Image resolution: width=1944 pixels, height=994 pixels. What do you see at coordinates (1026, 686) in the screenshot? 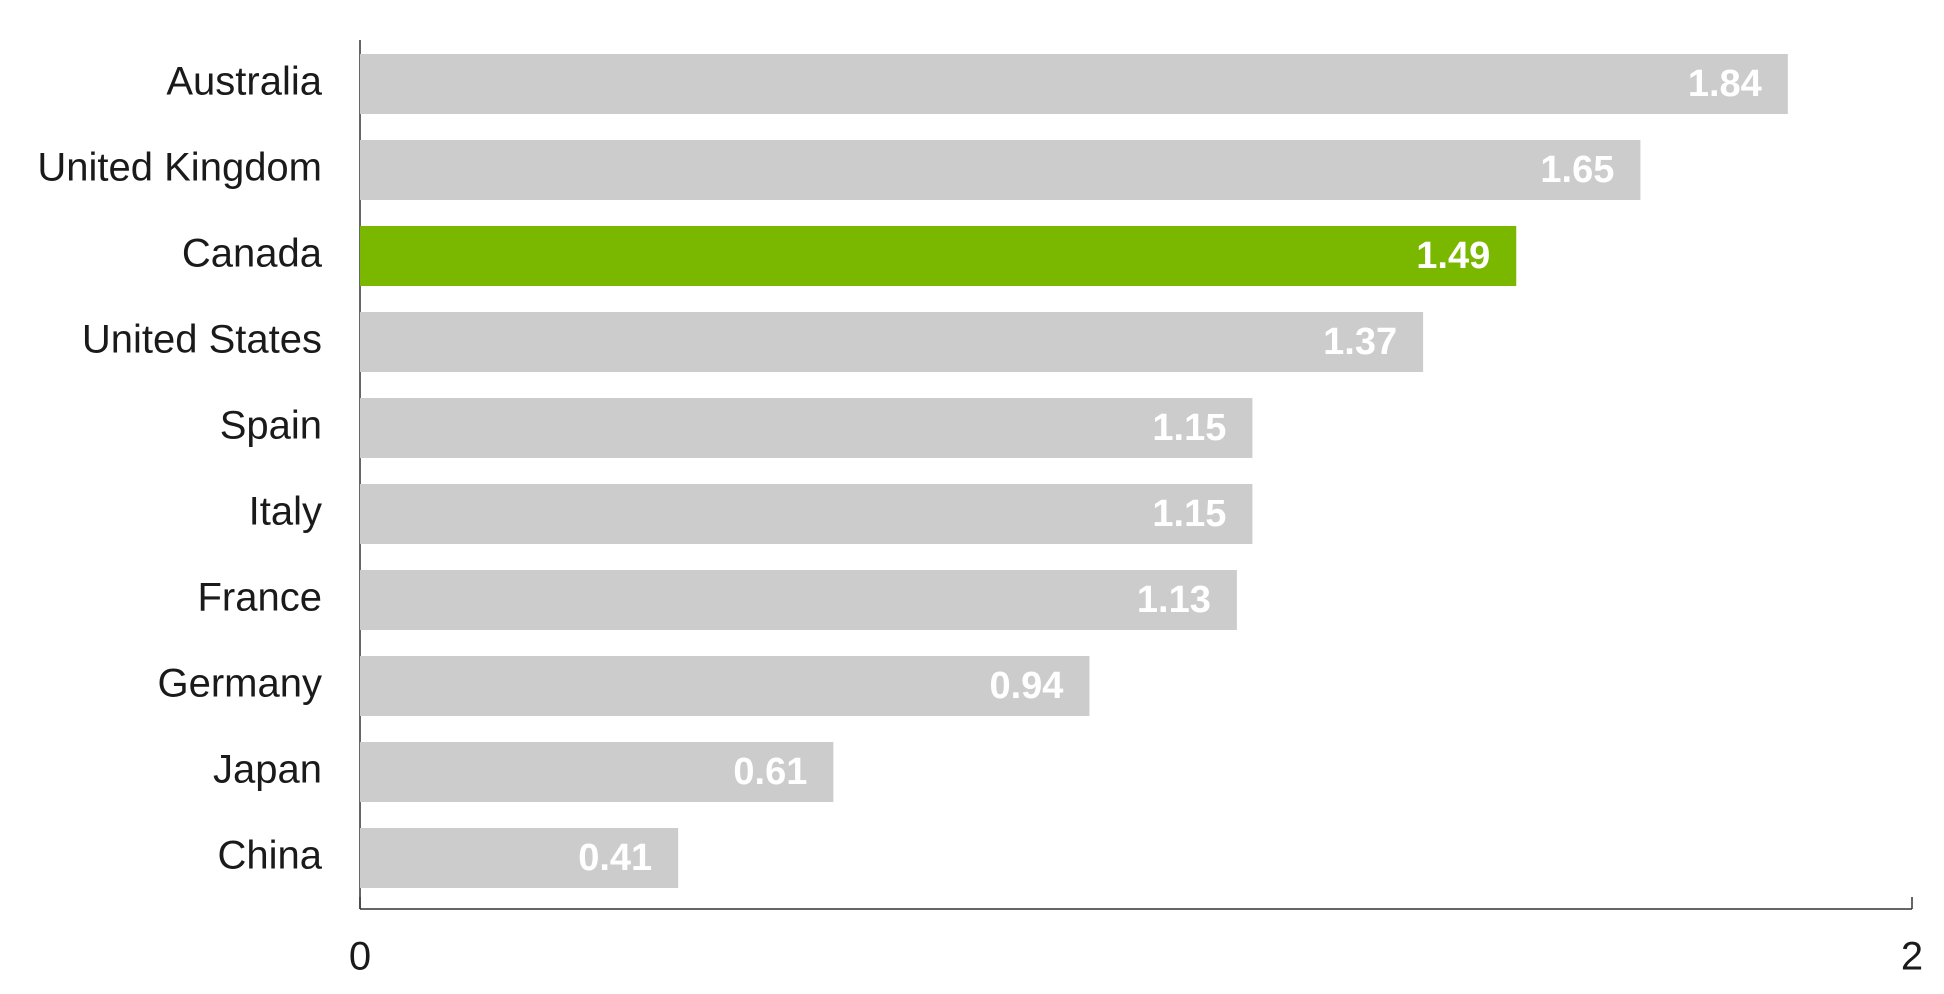
I see `value-label: 0.94` at bounding box center [1026, 686].